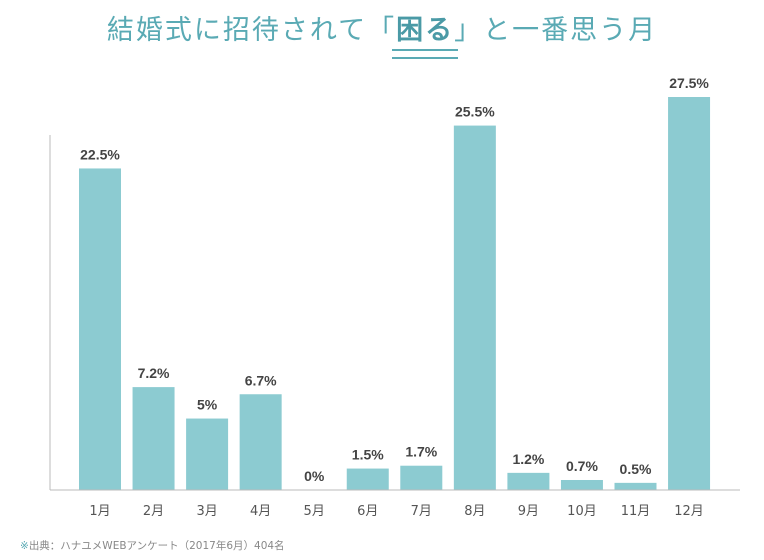 This screenshot has height=560, width=764. Describe the element at coordinates (206, 511) in the screenshot. I see `x-tick-label: 3月` at that location.